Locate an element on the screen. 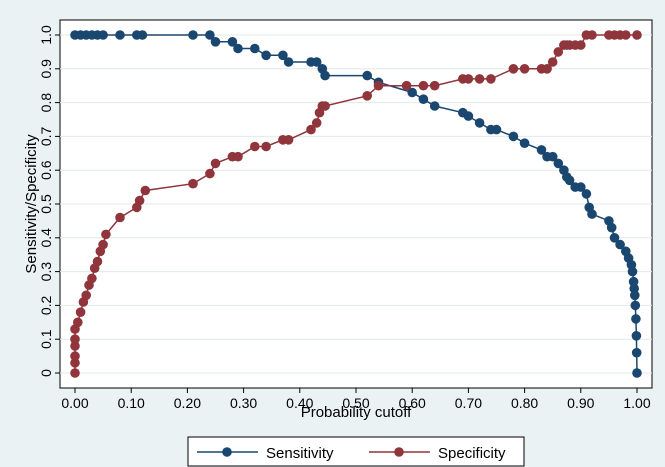 This screenshot has height=467, width=665. y-tick-label: 0.4 is located at coordinates (46, 238).